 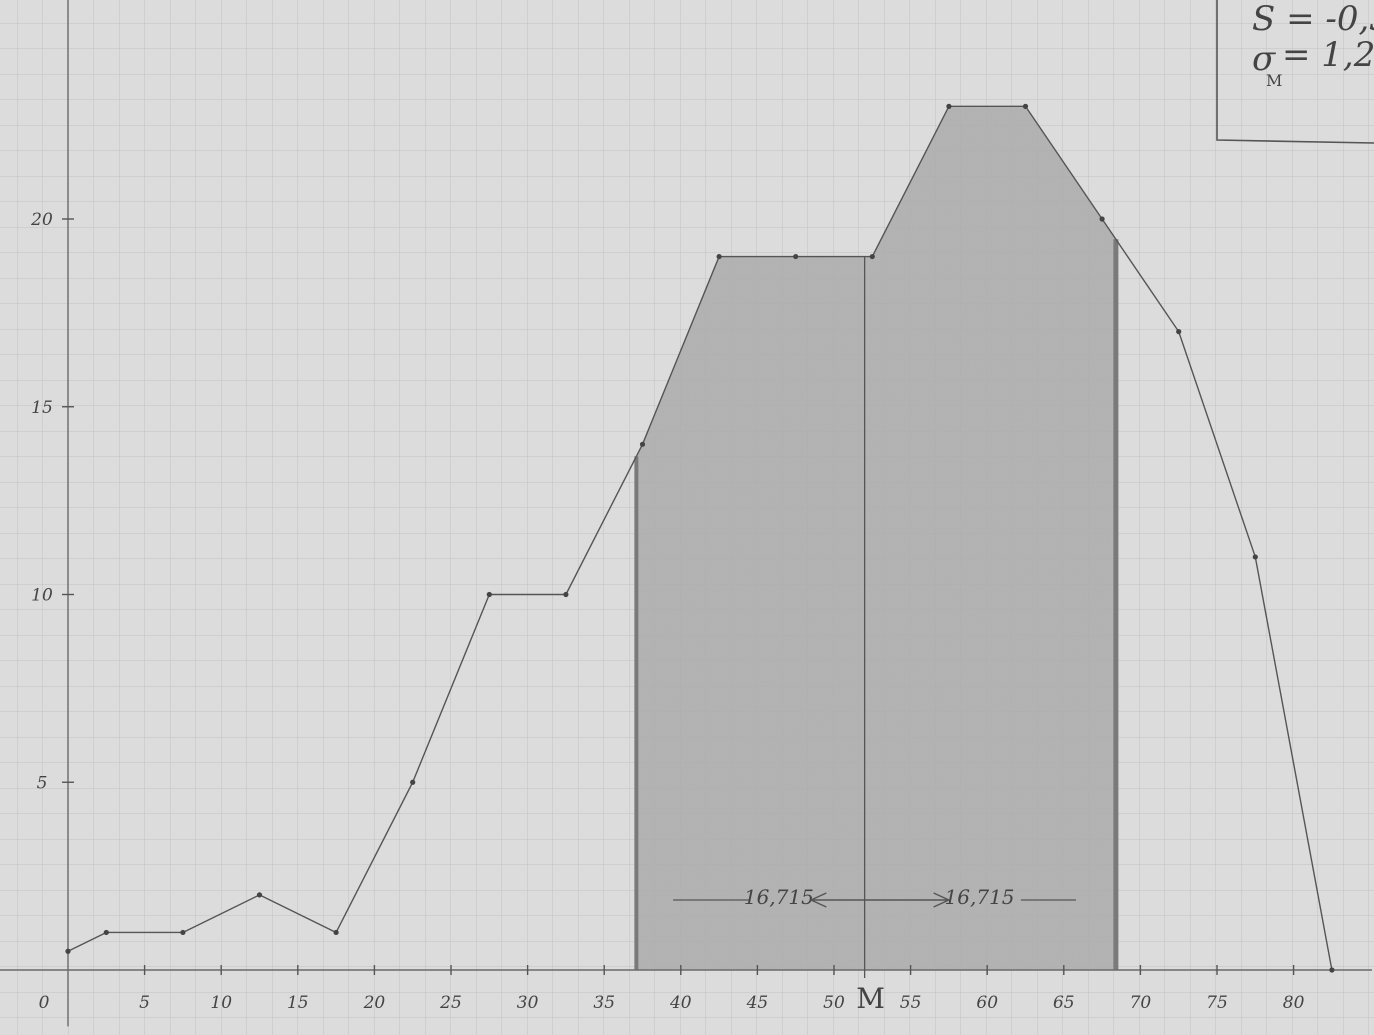 What do you see at coordinates (1313, 19) in the screenshot?
I see `stat-s-value: S = -0,3` at bounding box center [1313, 19].